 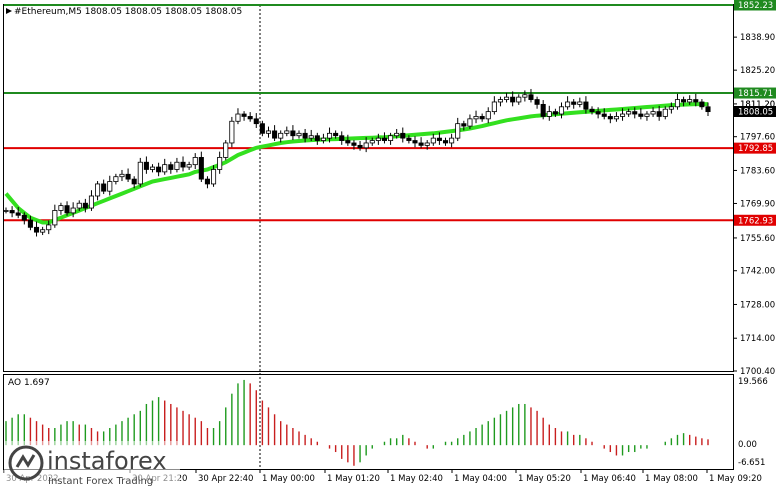 What do you see at coordinates (755, 149) in the screenshot?
I see `level-badge-2: 1792.85` at bounding box center [755, 149].